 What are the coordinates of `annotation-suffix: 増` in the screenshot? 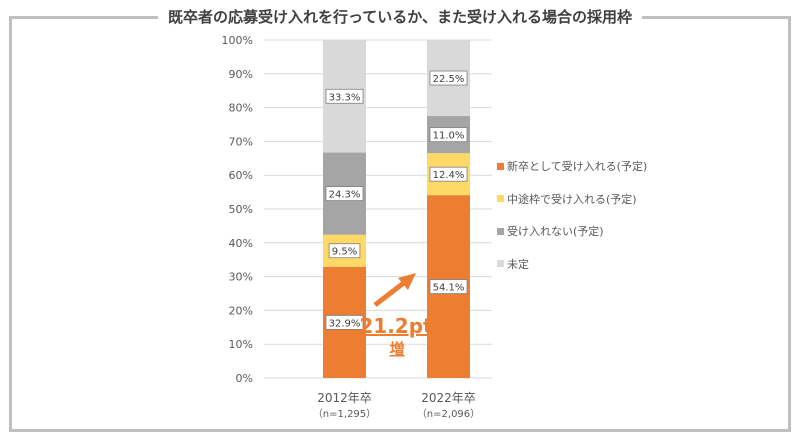 It's located at (396, 349).